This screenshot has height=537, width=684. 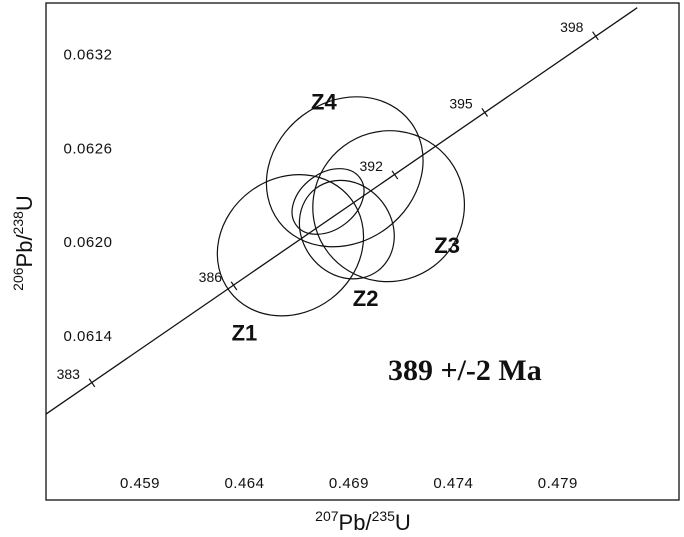 What do you see at coordinates (447, 245) in the screenshot?
I see `ellipse-label-z3: Z3` at bounding box center [447, 245].